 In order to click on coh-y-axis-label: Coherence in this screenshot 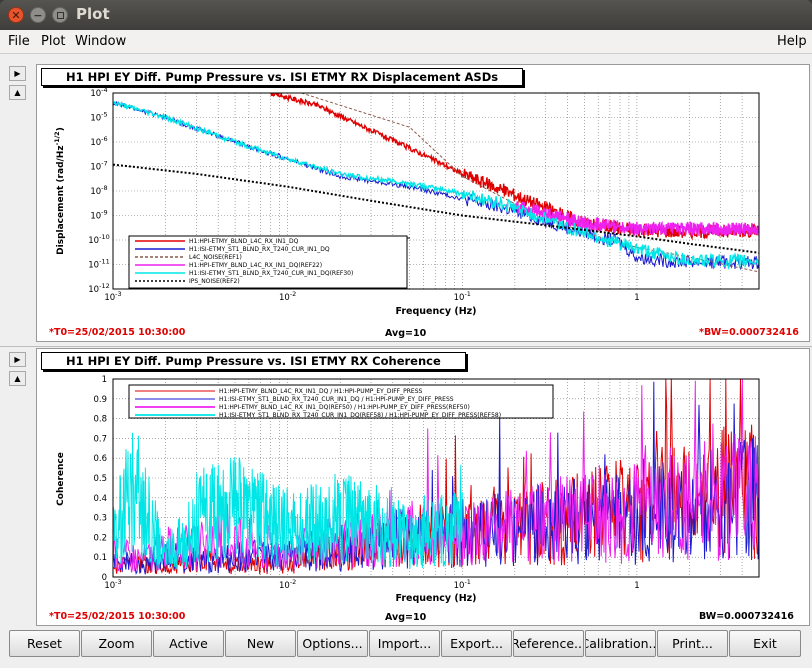, I will do `click(61, 479)`.